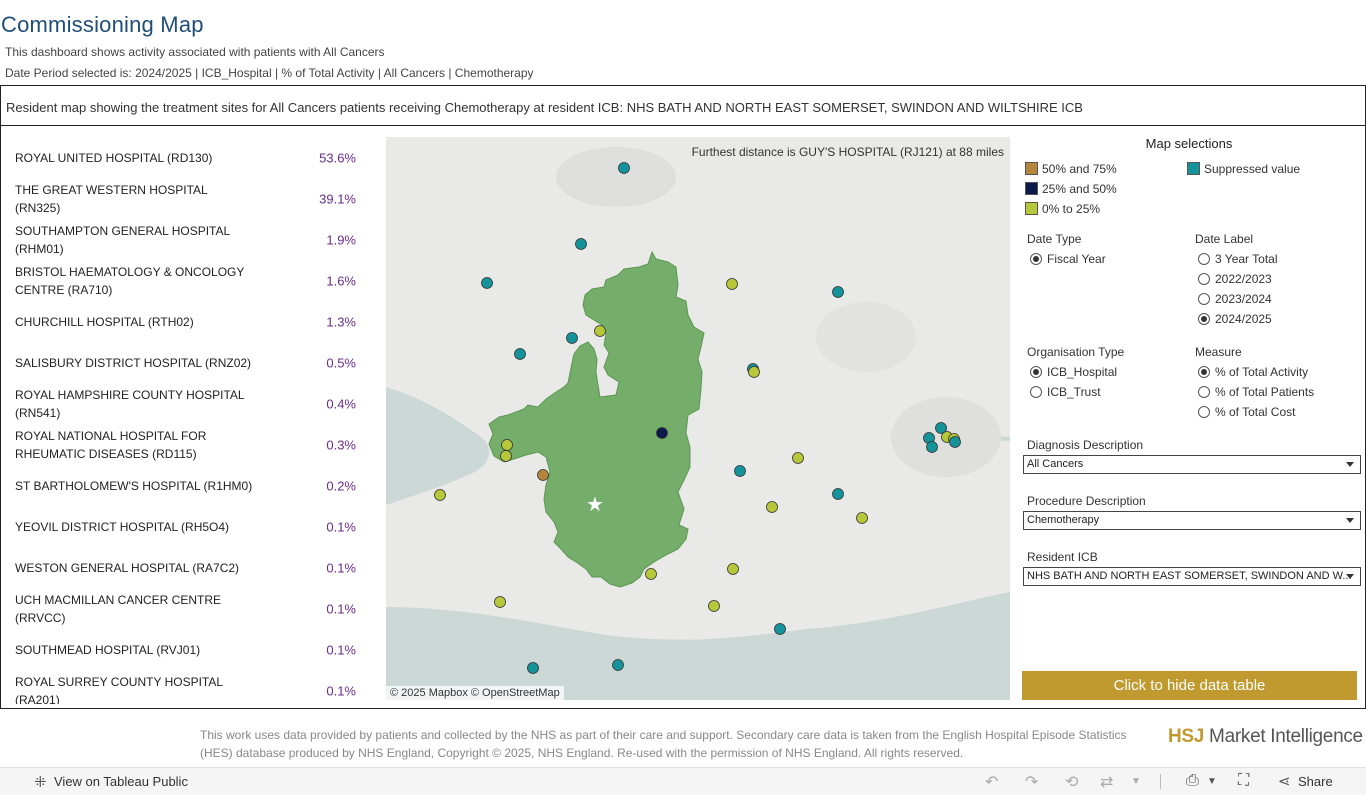 This screenshot has height=795, width=1366. Describe the element at coordinates (1136, 781) in the screenshot. I see `chevron-down-icon: ▼` at that location.